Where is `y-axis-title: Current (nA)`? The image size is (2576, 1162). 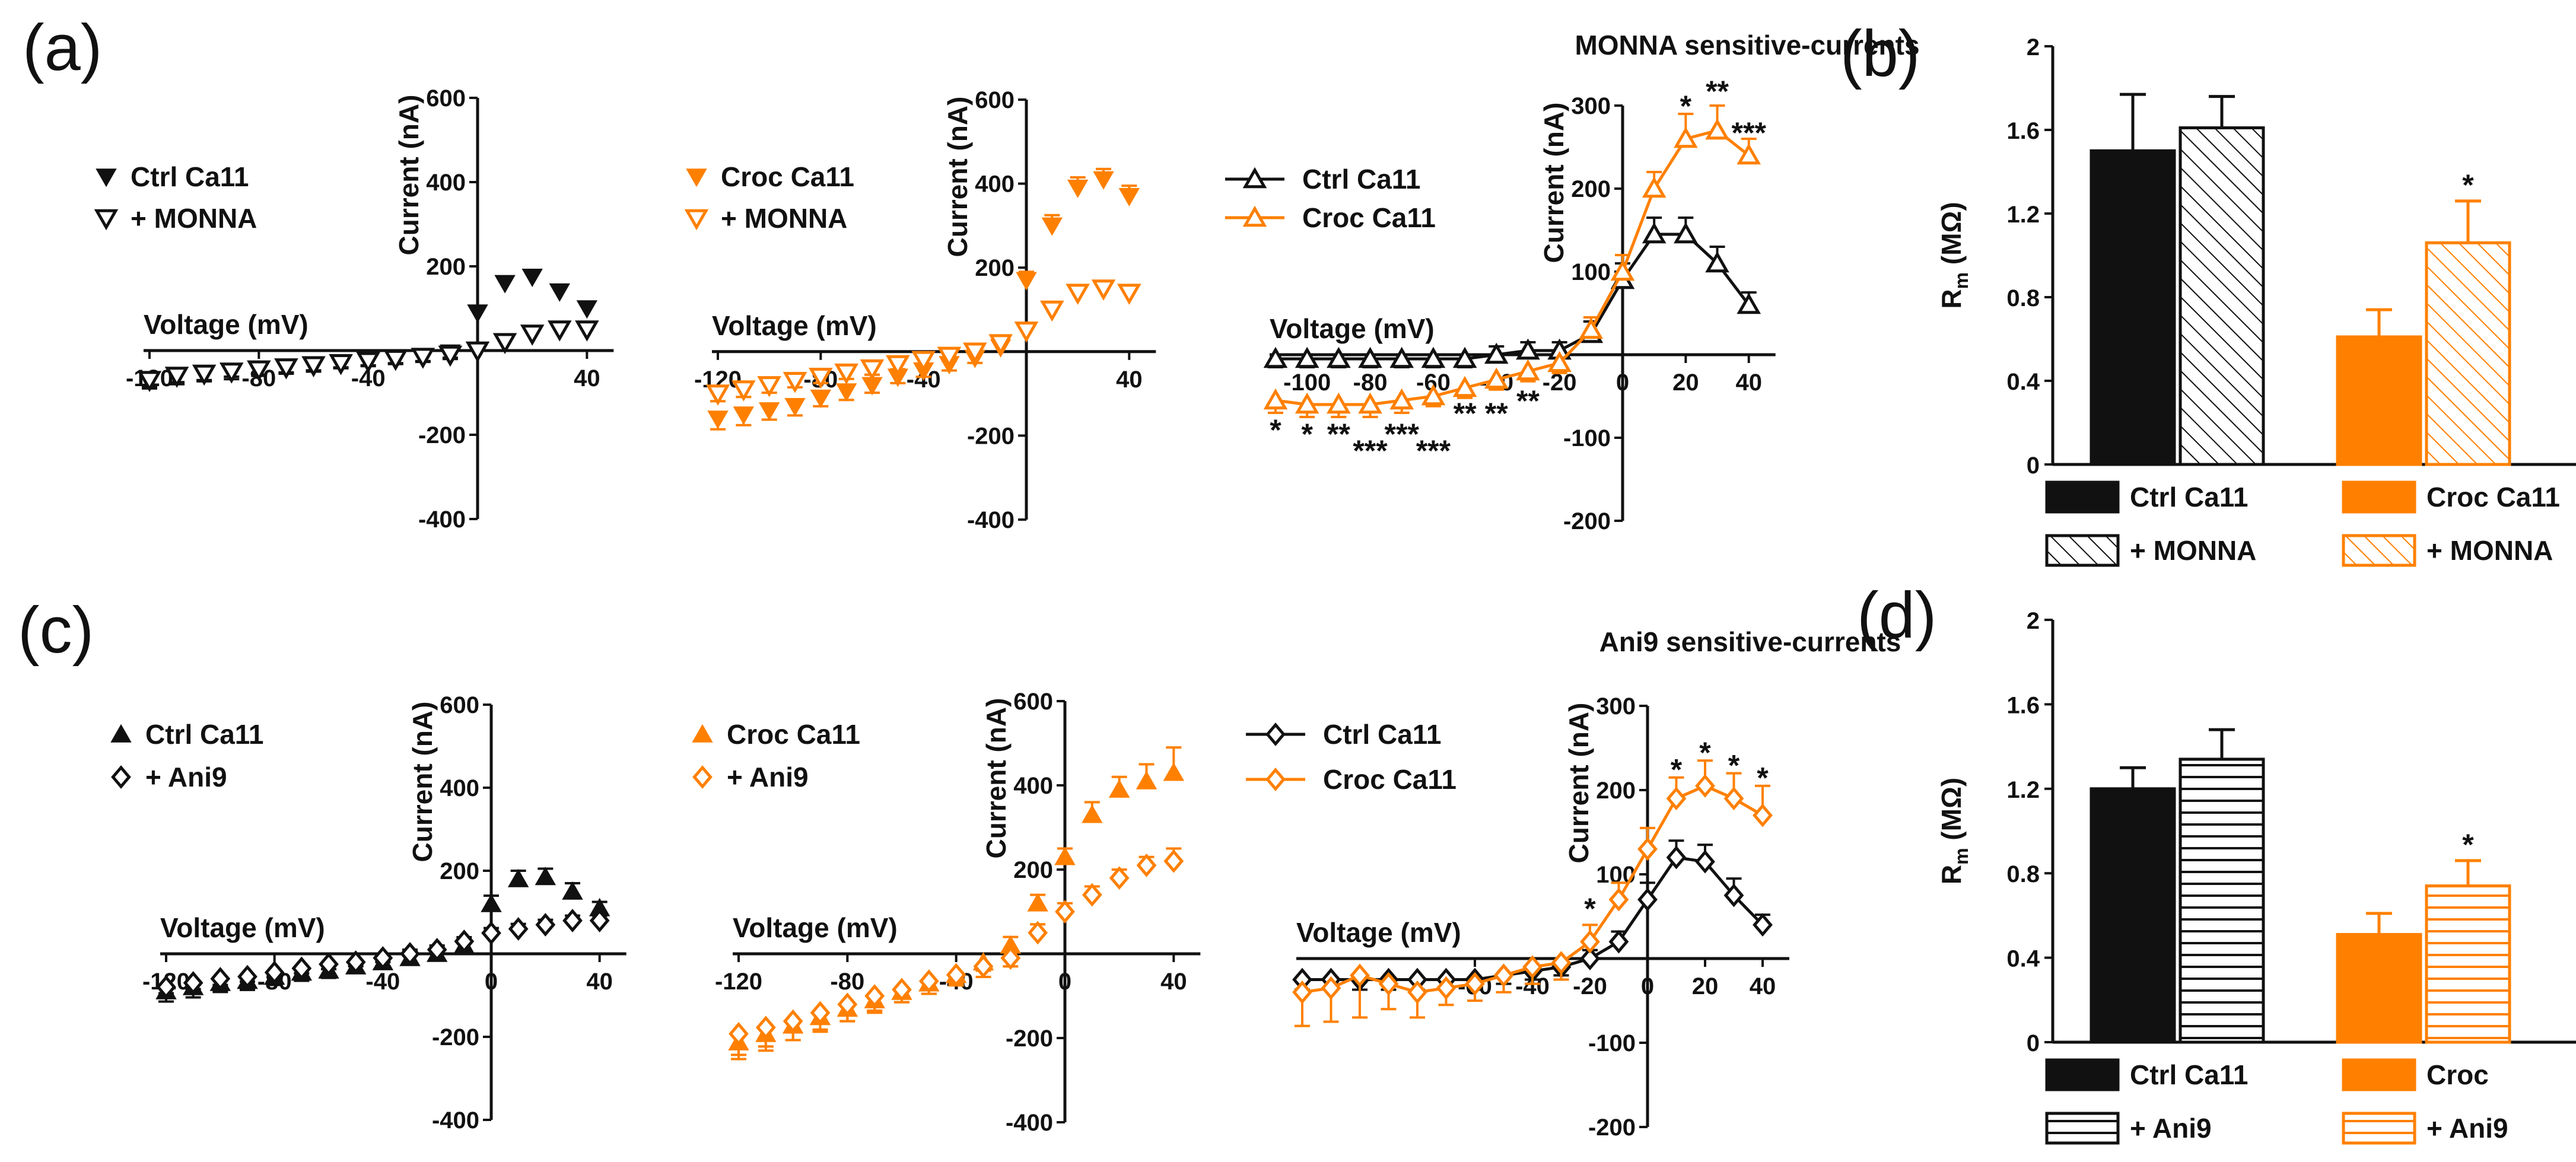
y-axis-title: Current (nA) is located at coordinates (1578, 784).